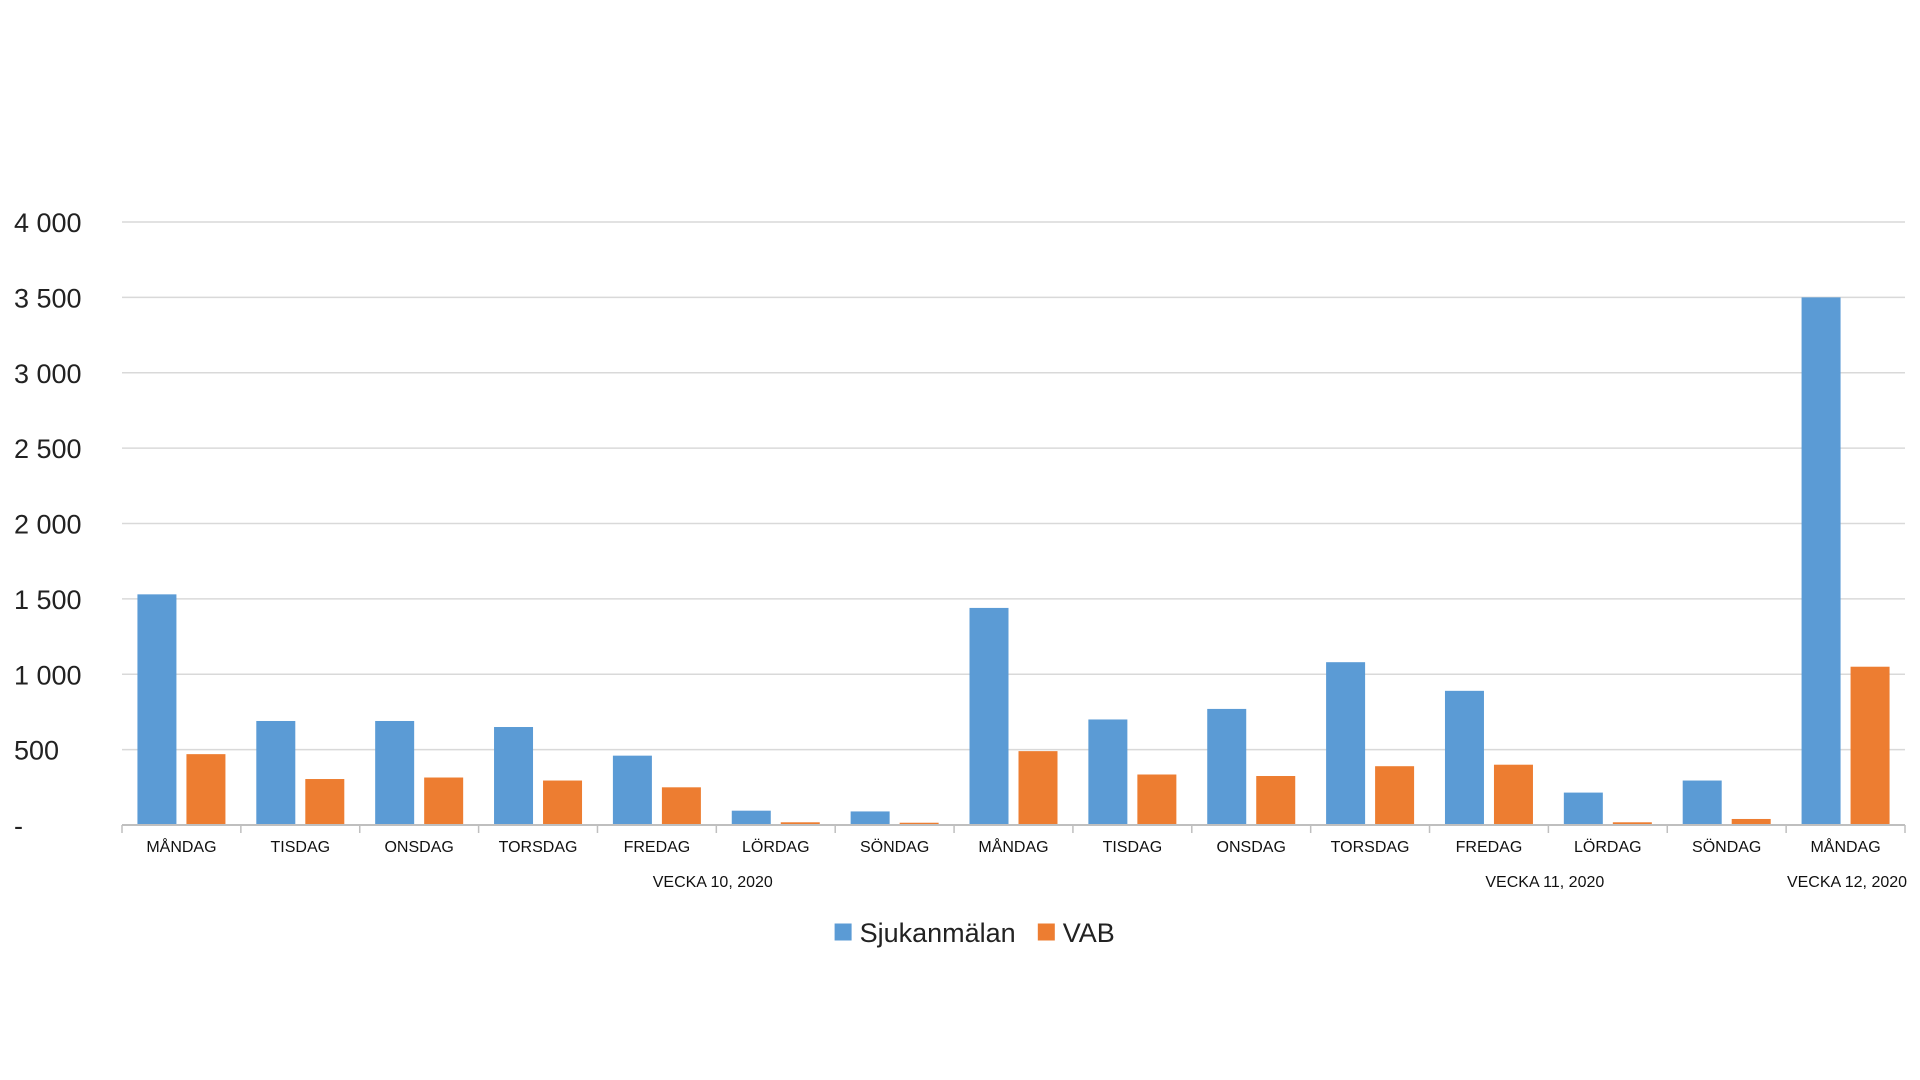 The width and height of the screenshot is (1920, 1080). I want to click on y-tick-label: 2 000, so click(48, 525).